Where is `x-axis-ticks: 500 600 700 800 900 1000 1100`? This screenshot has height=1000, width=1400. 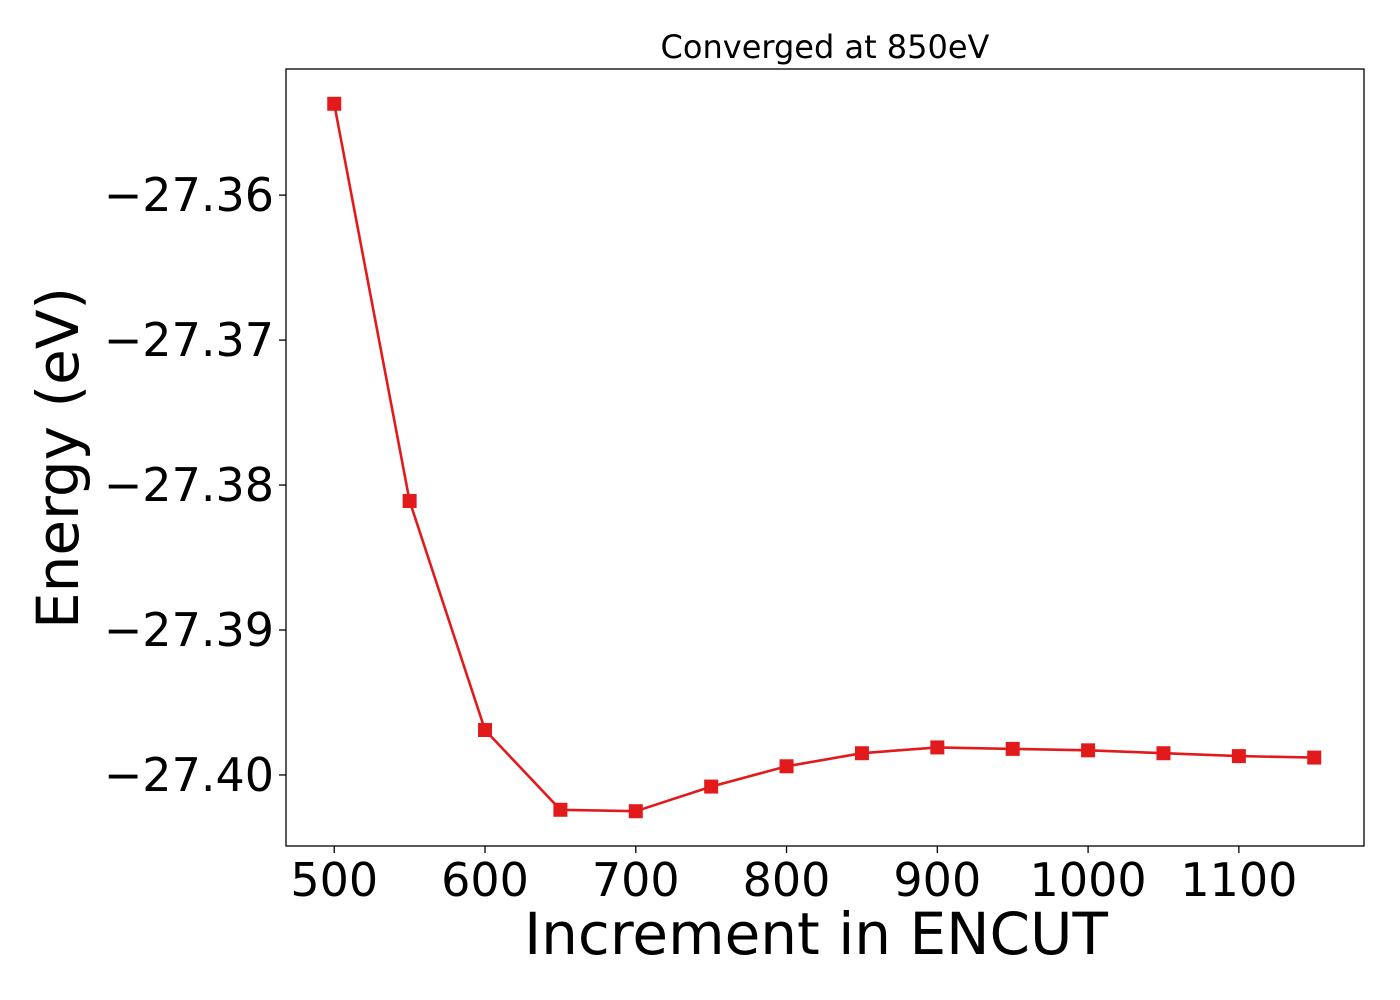 x-axis-ticks: 500 600 700 800 900 1000 1100 is located at coordinates (793, 876).